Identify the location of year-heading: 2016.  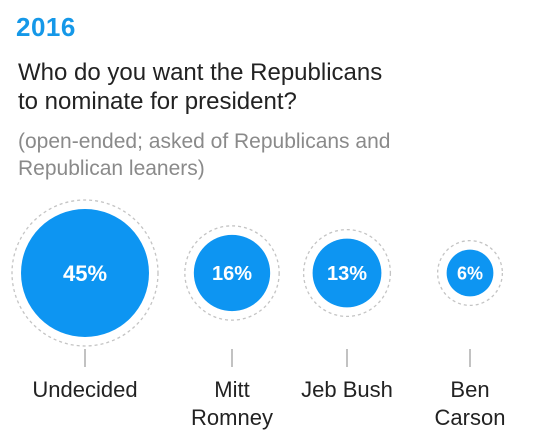
(46, 27).